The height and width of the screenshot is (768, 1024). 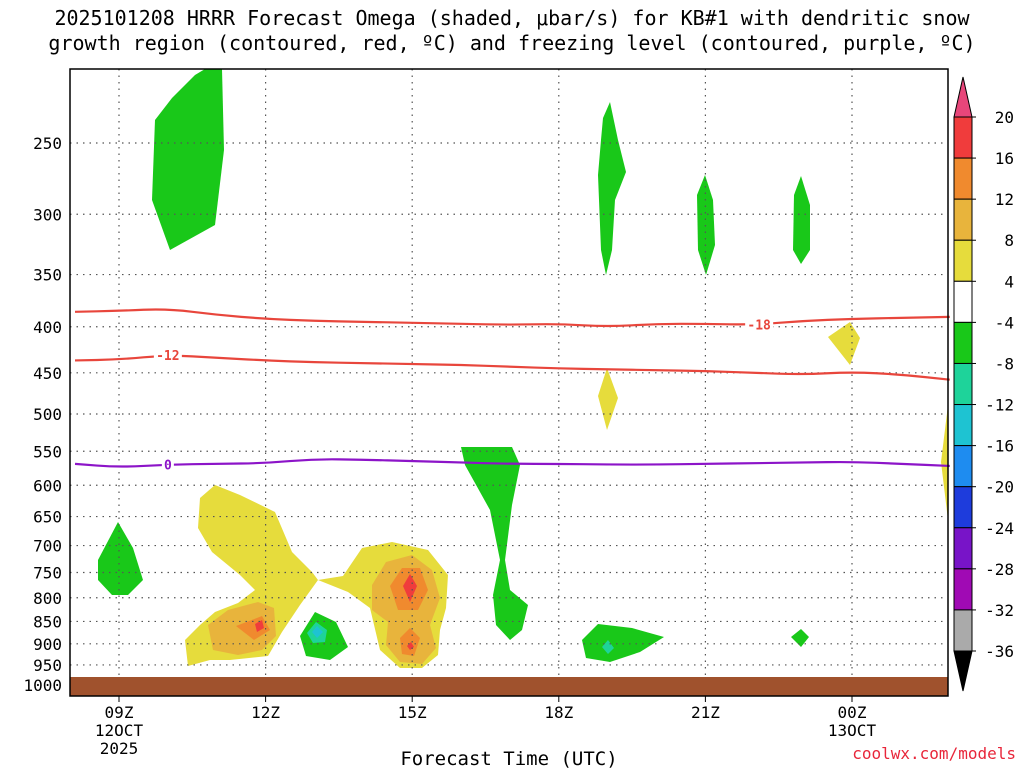 What do you see at coordinates (317, 632) in the screenshot?
I see `omega-core-cyan` at bounding box center [317, 632].